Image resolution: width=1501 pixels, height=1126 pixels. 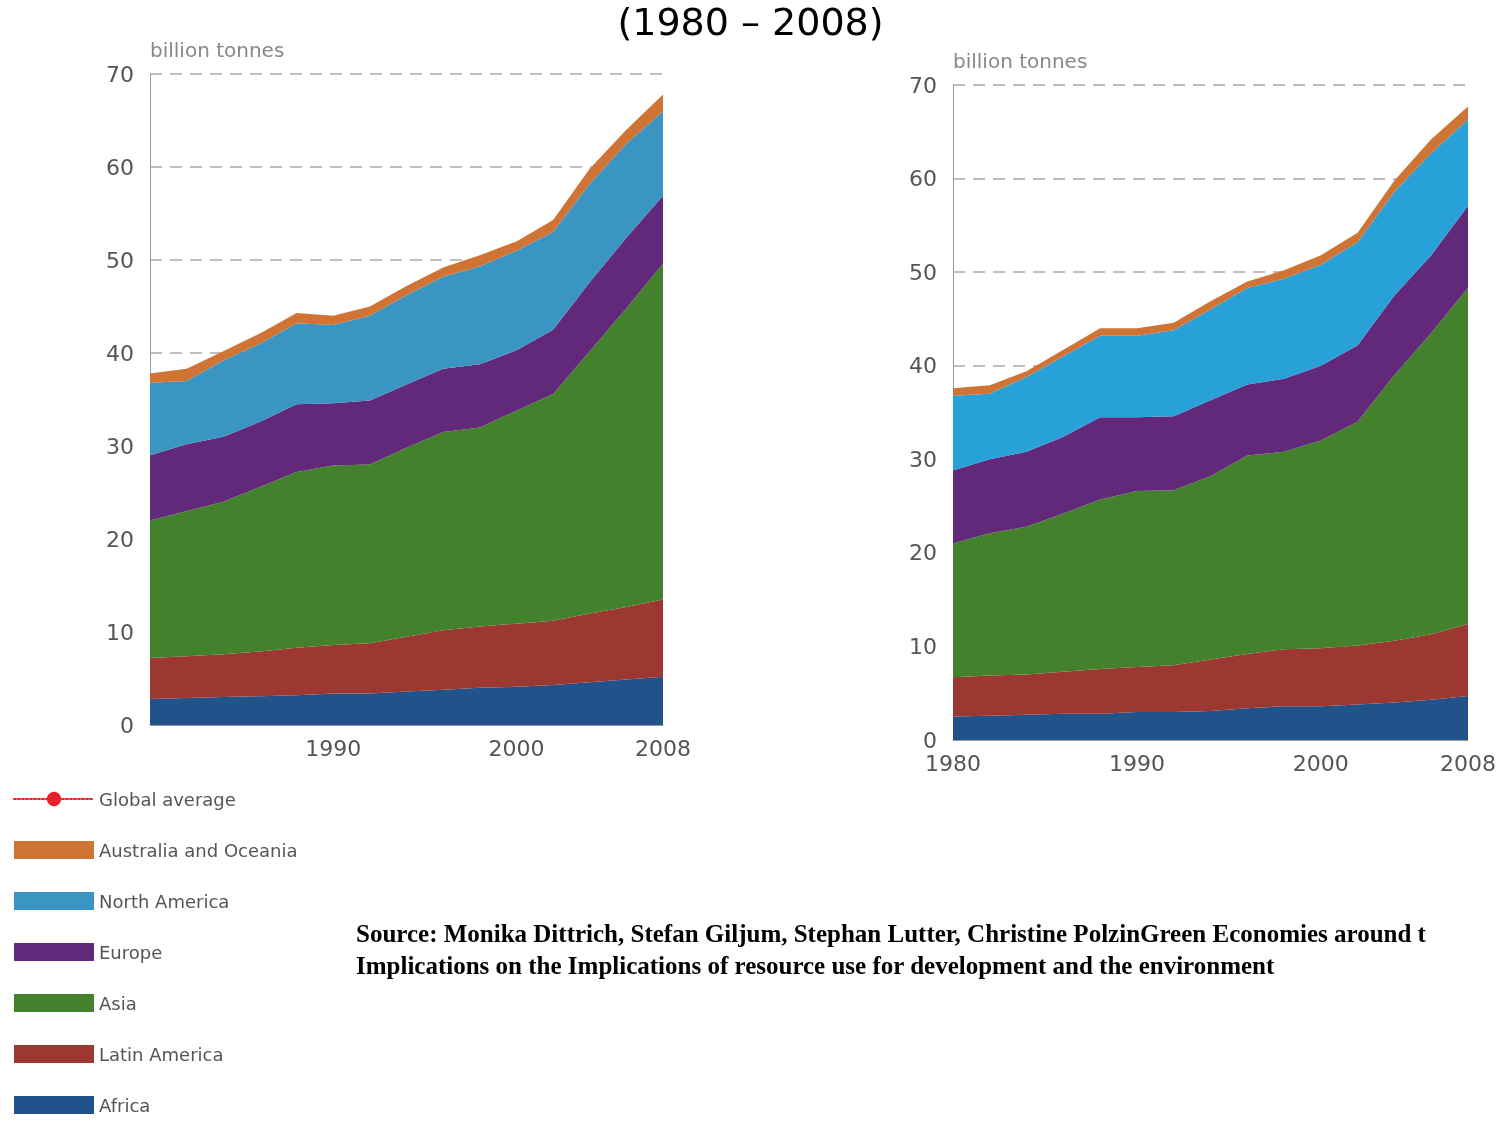 What do you see at coordinates (161, 1054) in the screenshot?
I see `legend-label: Latin America` at bounding box center [161, 1054].